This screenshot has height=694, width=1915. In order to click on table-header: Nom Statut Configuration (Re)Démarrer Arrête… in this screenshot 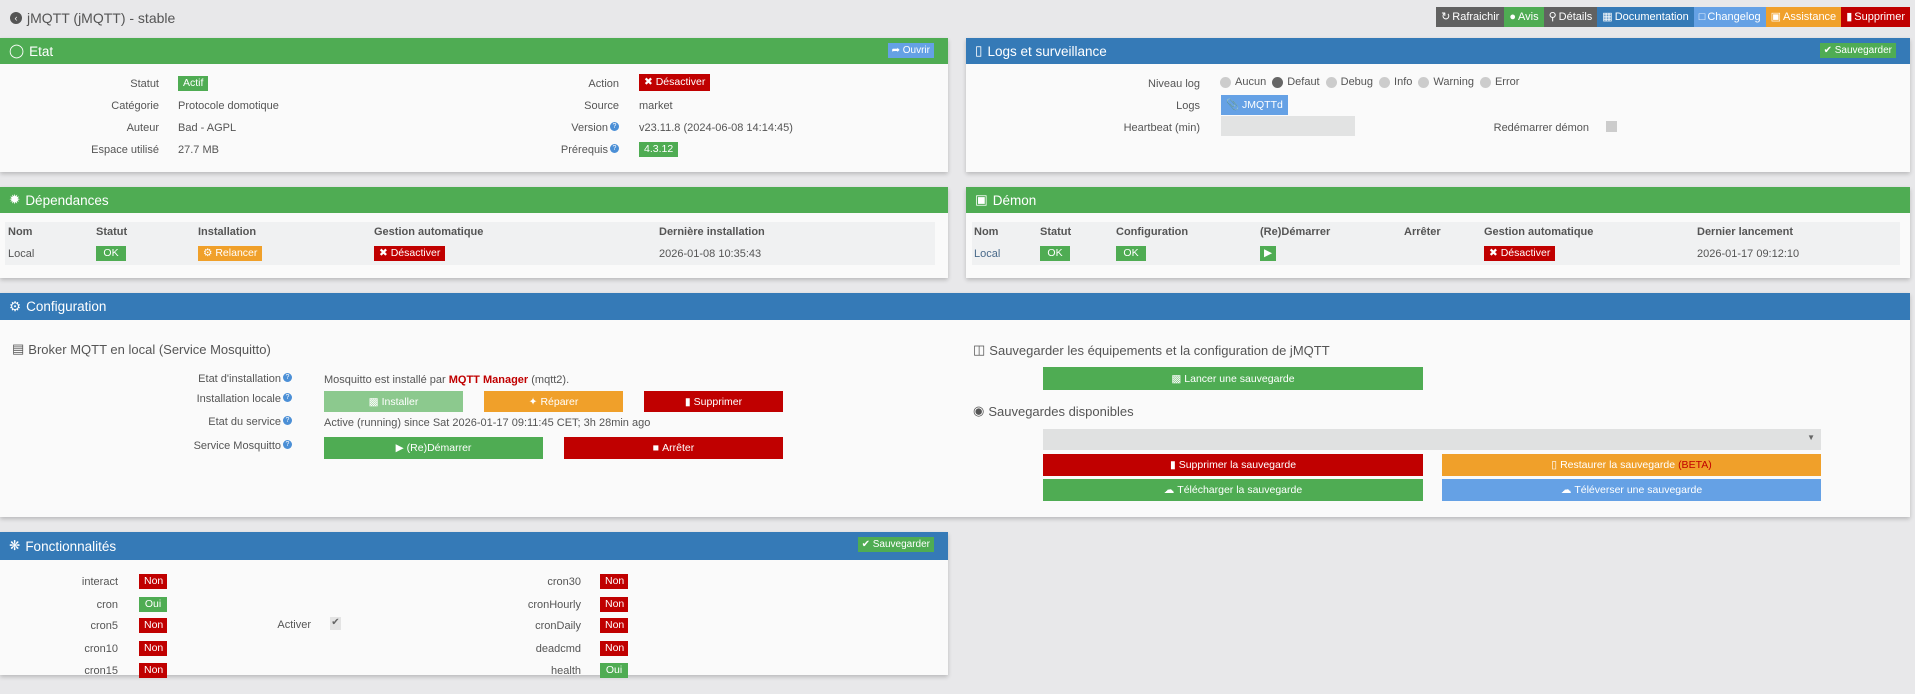, I will do `click(1383, 232)`.